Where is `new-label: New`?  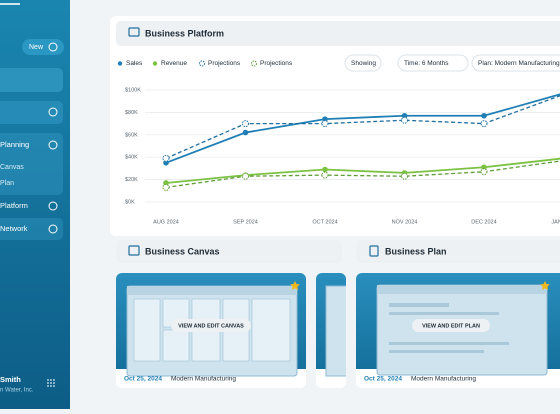
new-label: New is located at coordinates (36, 47).